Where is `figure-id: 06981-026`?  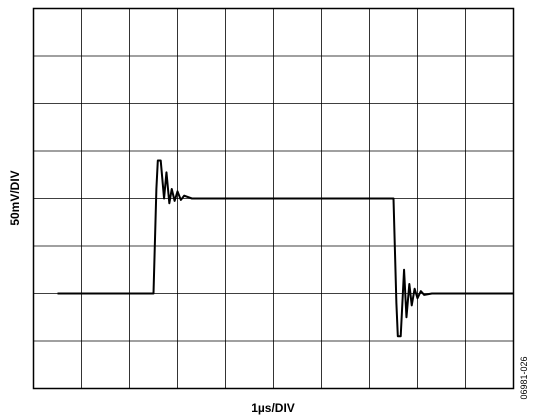
figure-id: 06981-026 is located at coordinates (524, 377).